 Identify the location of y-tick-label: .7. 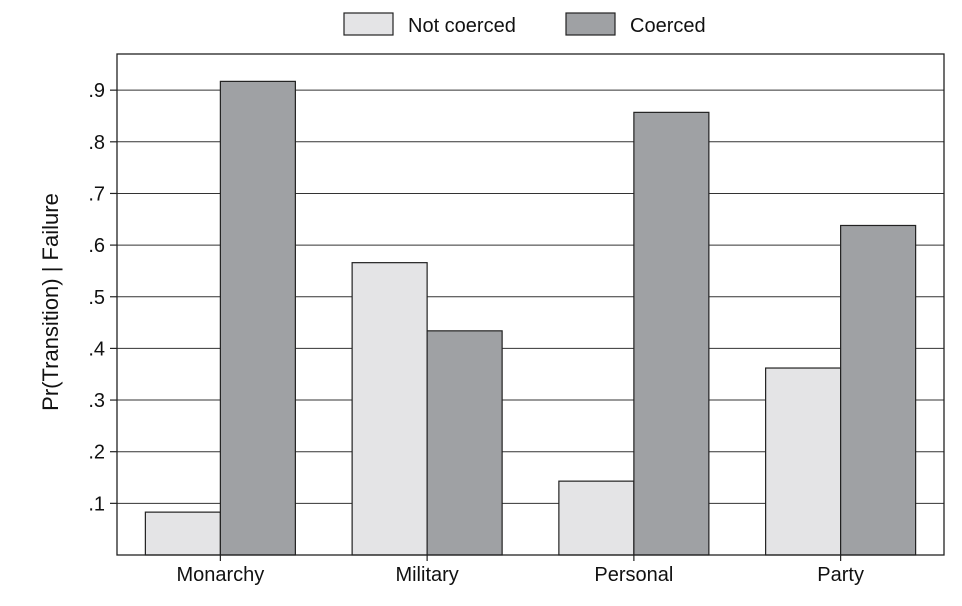
(96, 194).